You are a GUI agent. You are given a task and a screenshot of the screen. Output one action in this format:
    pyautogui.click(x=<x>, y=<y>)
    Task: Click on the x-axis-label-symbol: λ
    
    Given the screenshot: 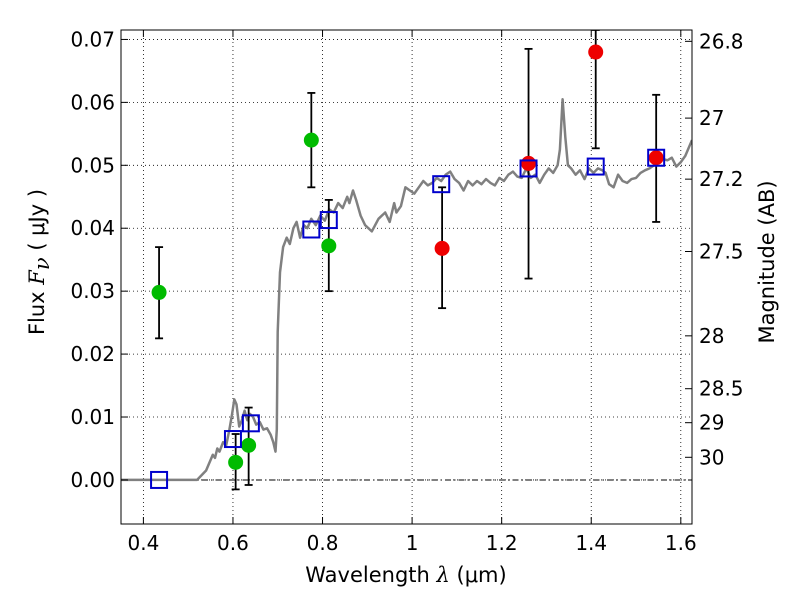 What is the action you would take?
    pyautogui.click(x=443, y=575)
    